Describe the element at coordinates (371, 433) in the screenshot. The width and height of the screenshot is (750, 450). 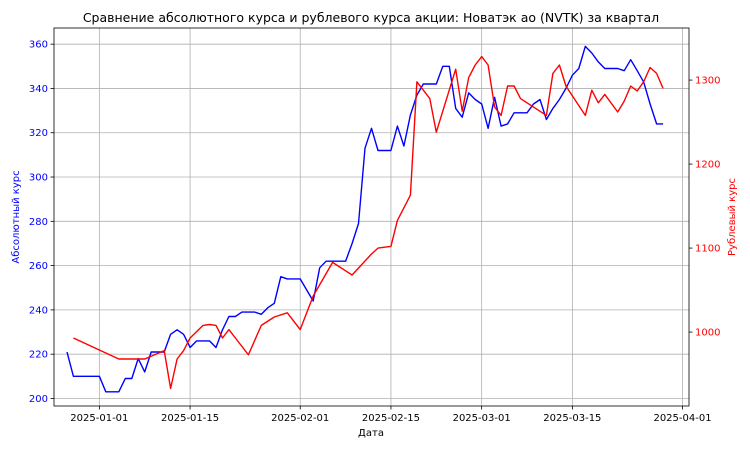
I see `x-axis-title: Дата` at that location.